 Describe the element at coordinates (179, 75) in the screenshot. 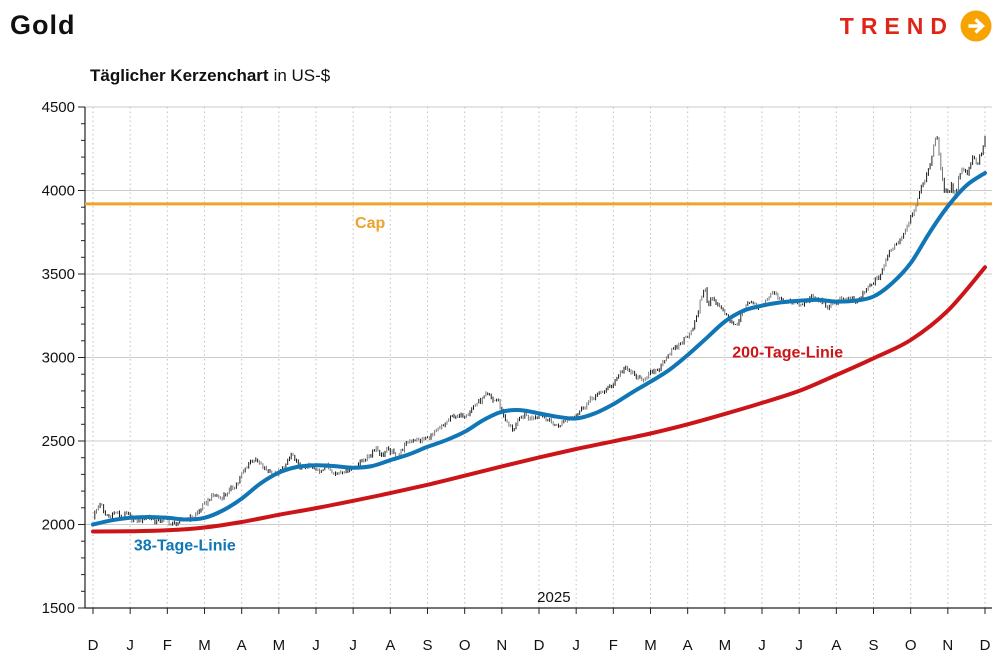

I see `chart-subtitle-bold: Täglicher Kerzenchart` at that location.